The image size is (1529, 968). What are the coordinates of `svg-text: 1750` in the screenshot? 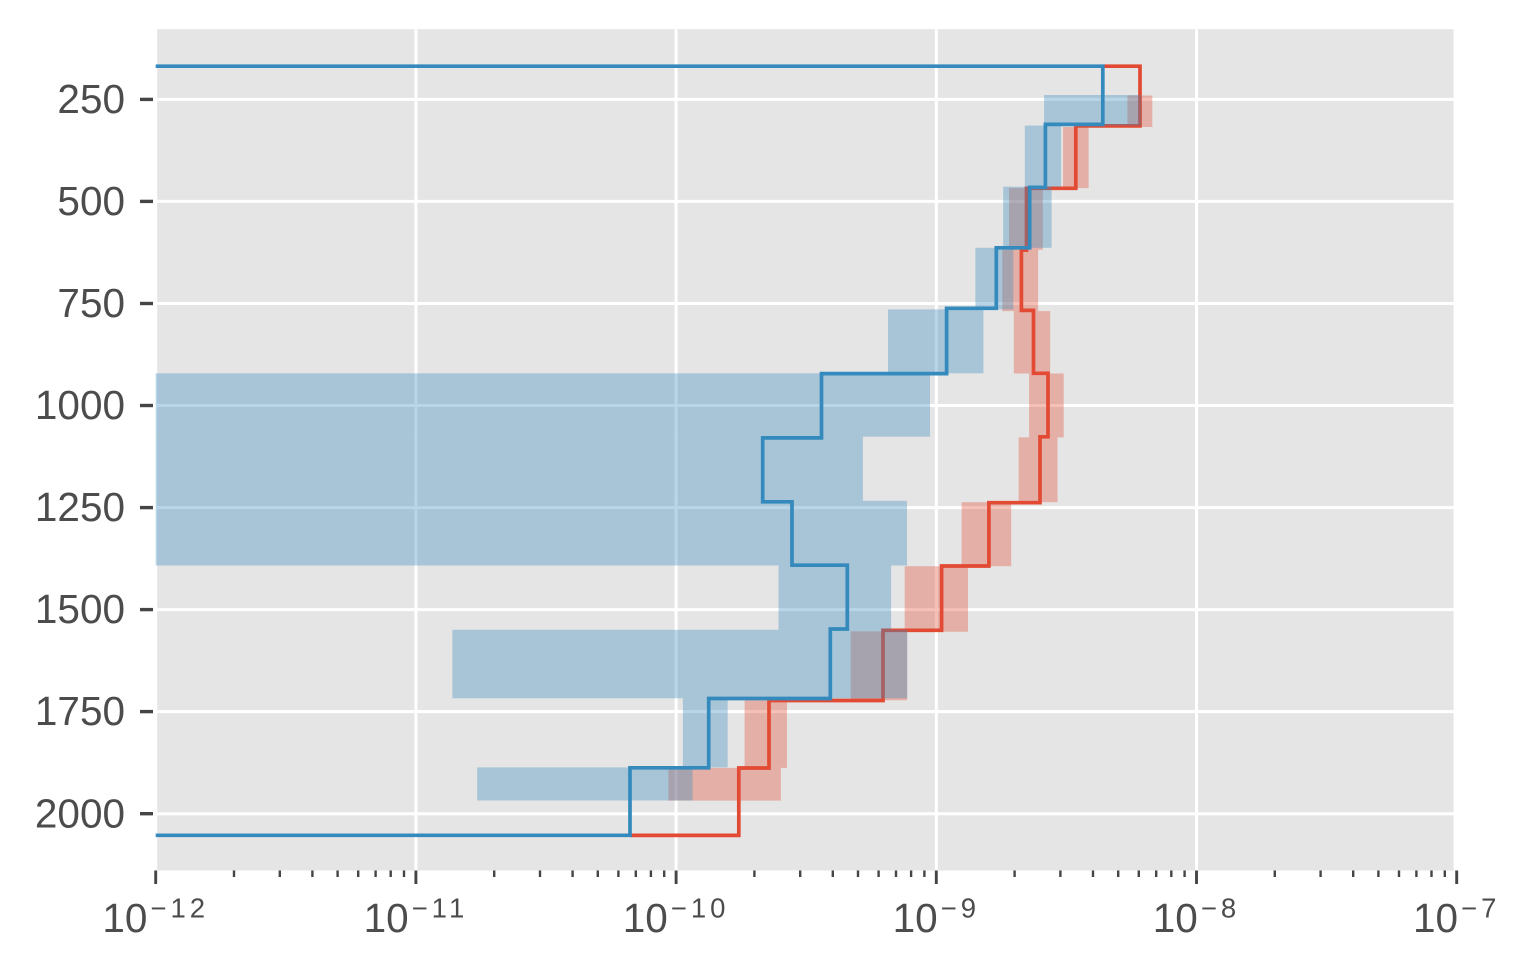 It's located at (80, 711).